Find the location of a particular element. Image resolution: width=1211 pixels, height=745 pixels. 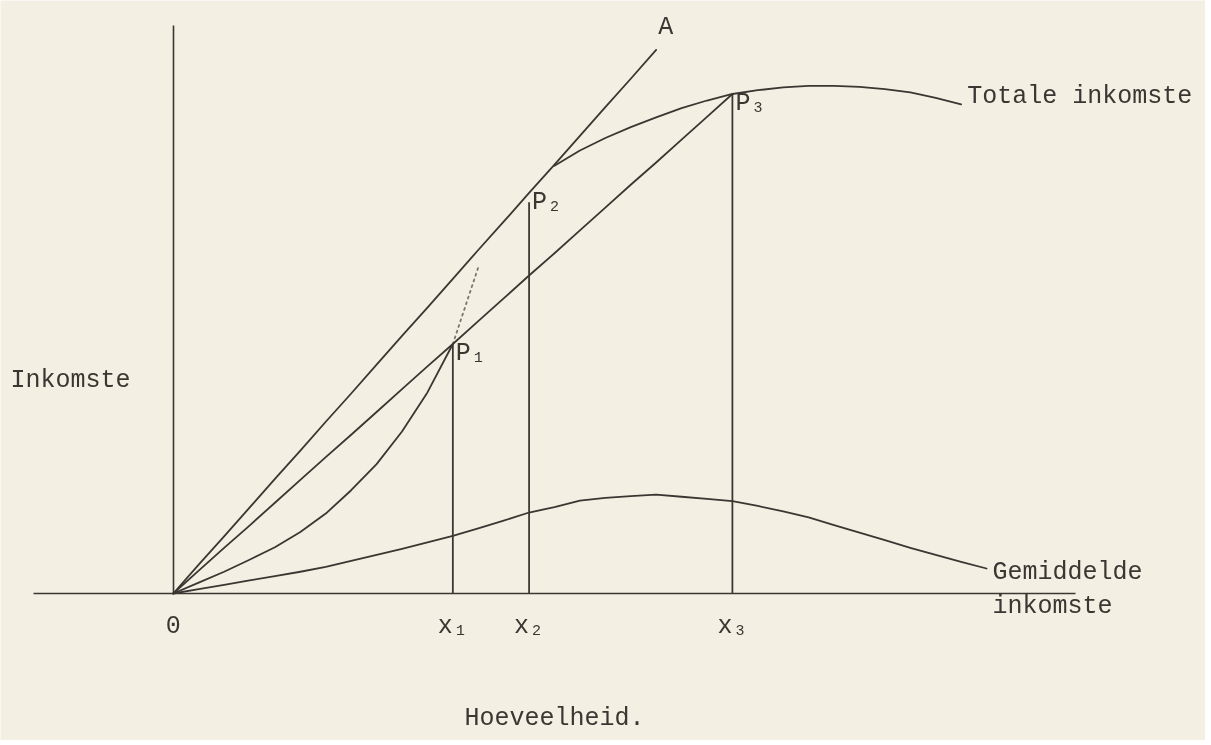

x-axis-title: Hoeveelheid. is located at coordinates (554, 718).